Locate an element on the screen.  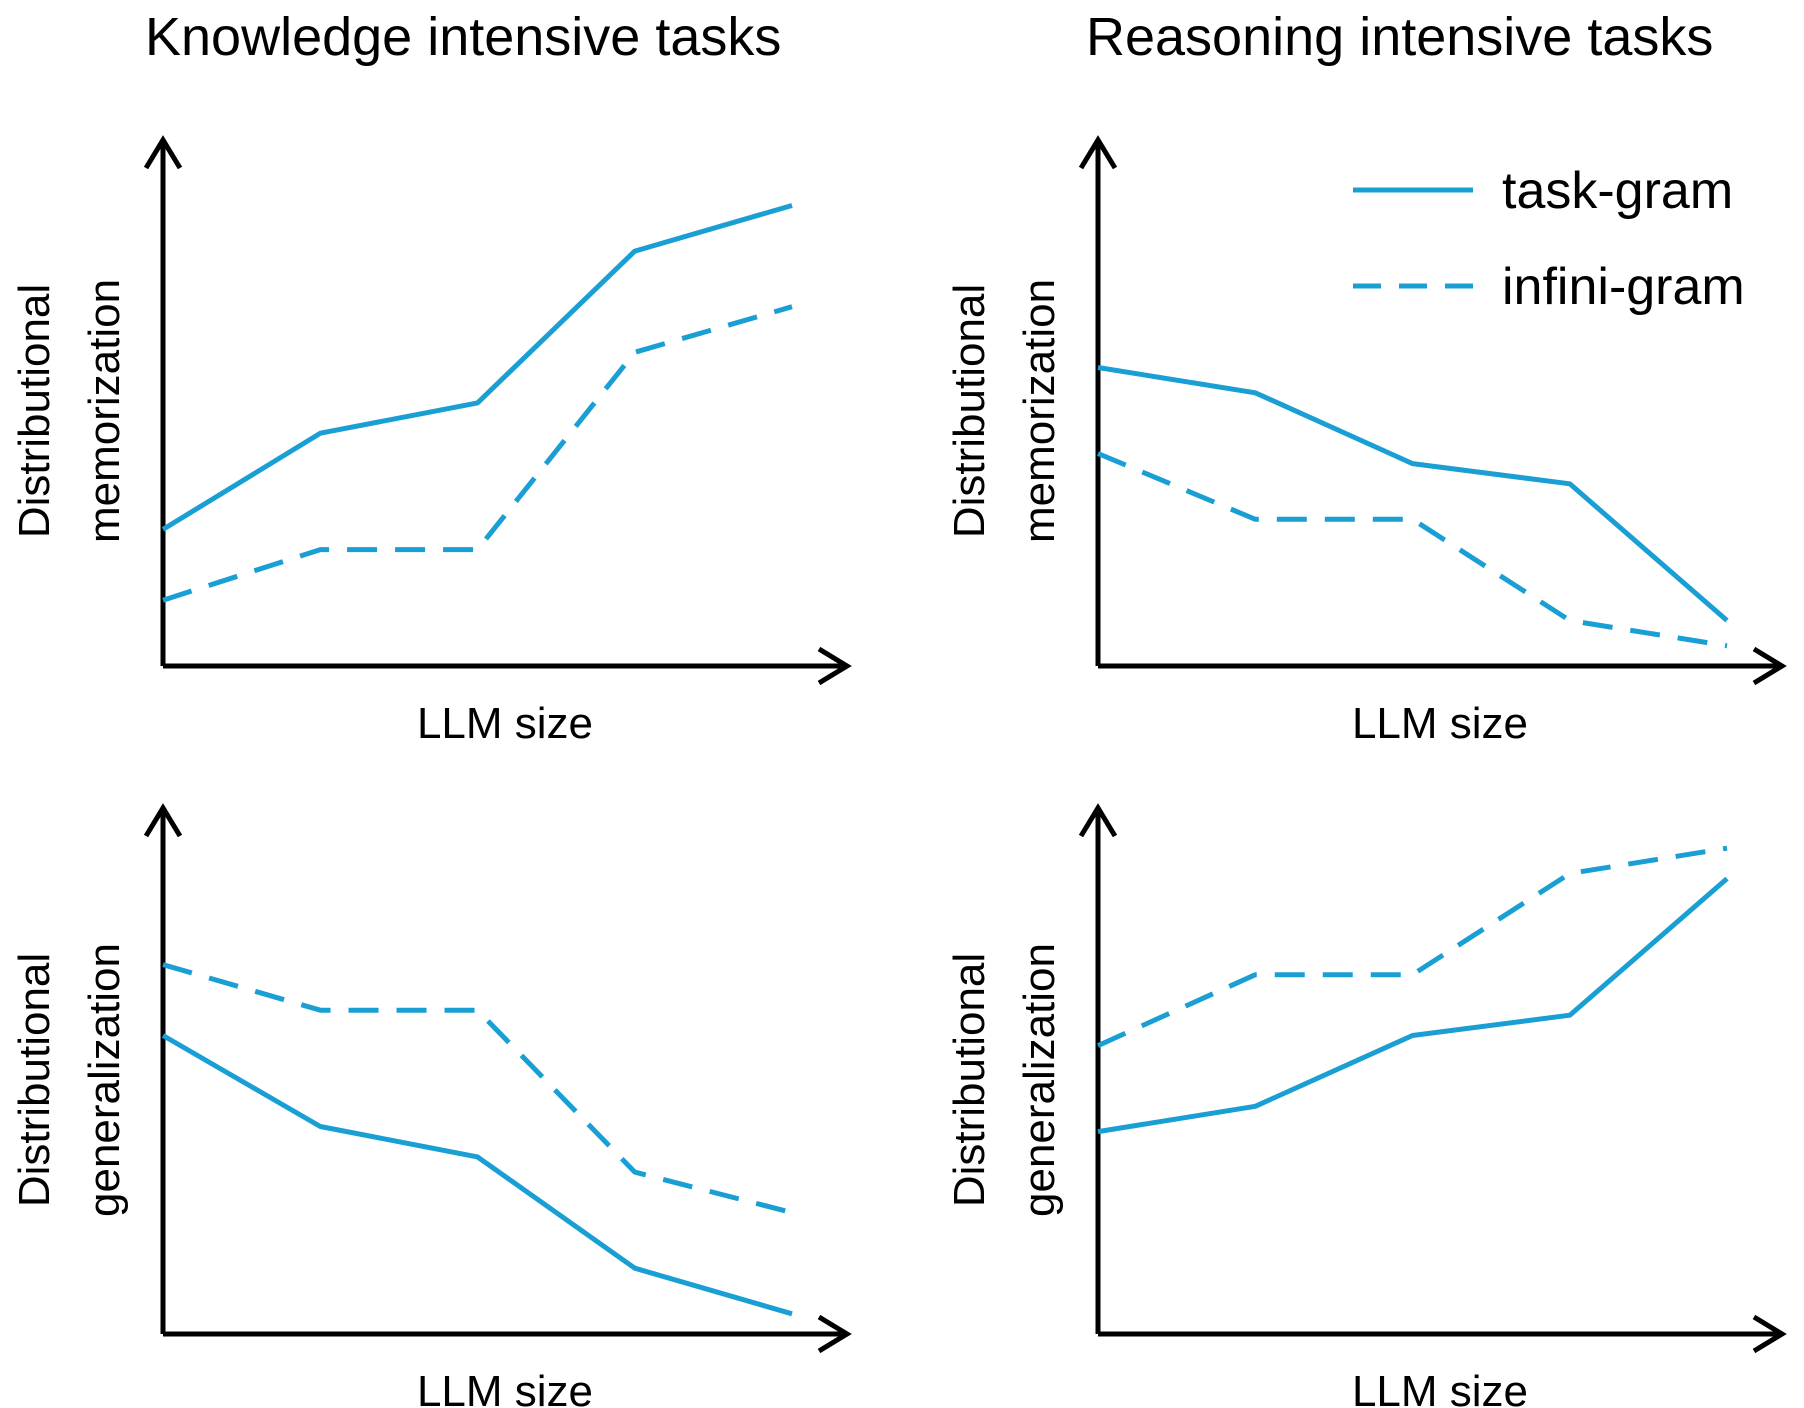
column-title-reasoning: Reasoning intensive tasks is located at coordinates (1400, 37).